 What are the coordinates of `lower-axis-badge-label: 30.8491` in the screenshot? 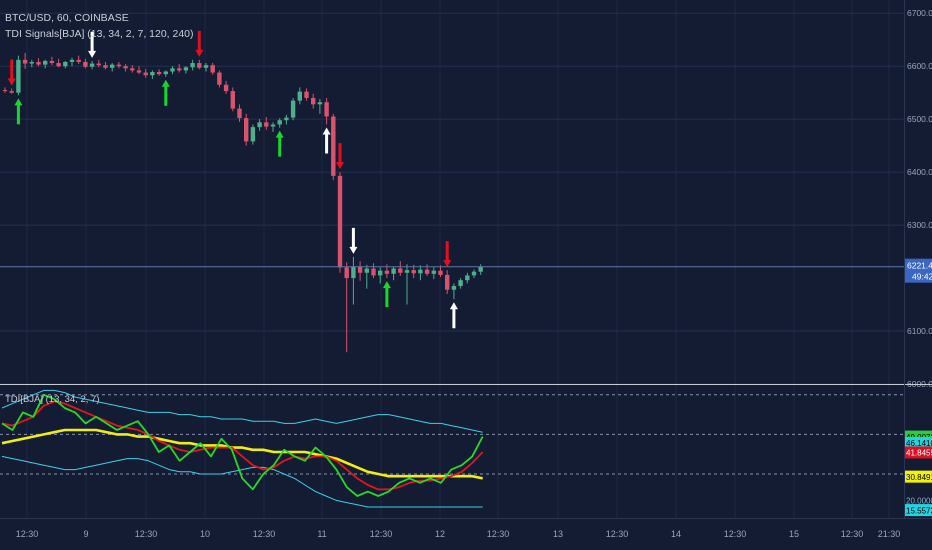 It's located at (919, 477).